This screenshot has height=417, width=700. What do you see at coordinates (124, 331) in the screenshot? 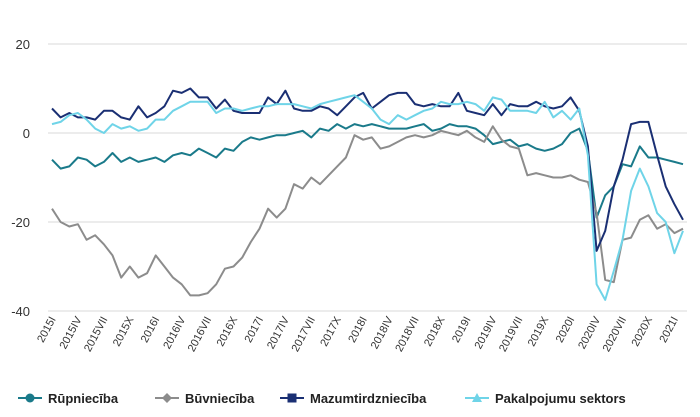
I see `x-tick-label: 2015X` at bounding box center [124, 331].